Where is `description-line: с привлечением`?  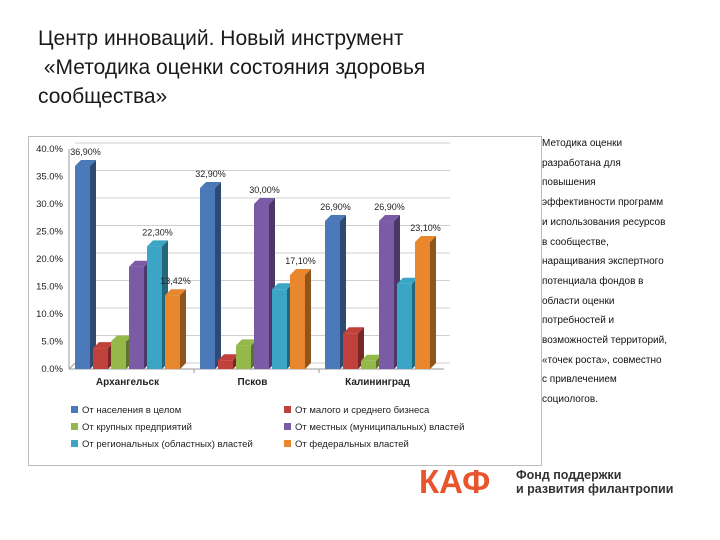 description-line: с привлечением is located at coordinates (579, 380).